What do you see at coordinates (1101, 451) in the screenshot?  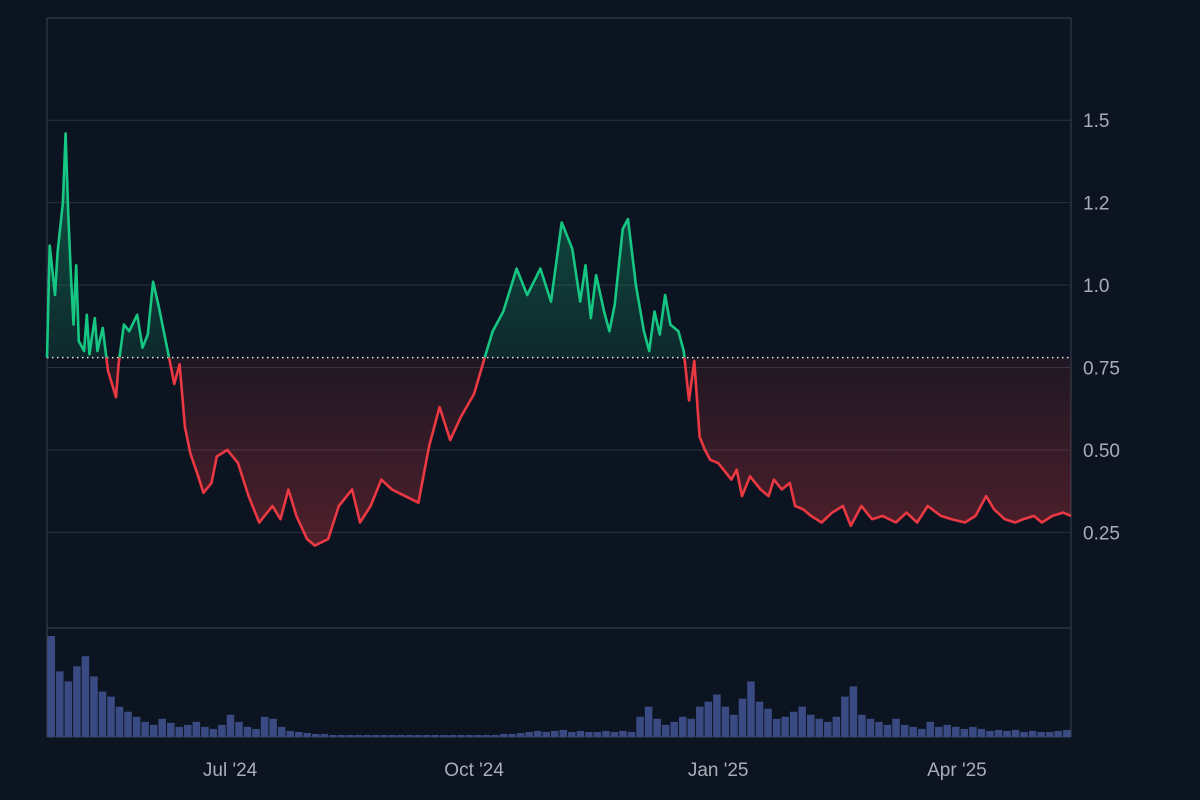 I see `y-tick-label: 0.50` at bounding box center [1101, 451].